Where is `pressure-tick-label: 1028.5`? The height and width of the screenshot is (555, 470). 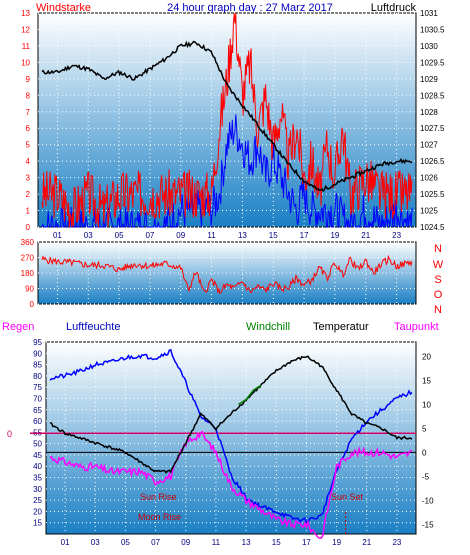
pressure-tick-label: 1028.5 is located at coordinates (432, 95).